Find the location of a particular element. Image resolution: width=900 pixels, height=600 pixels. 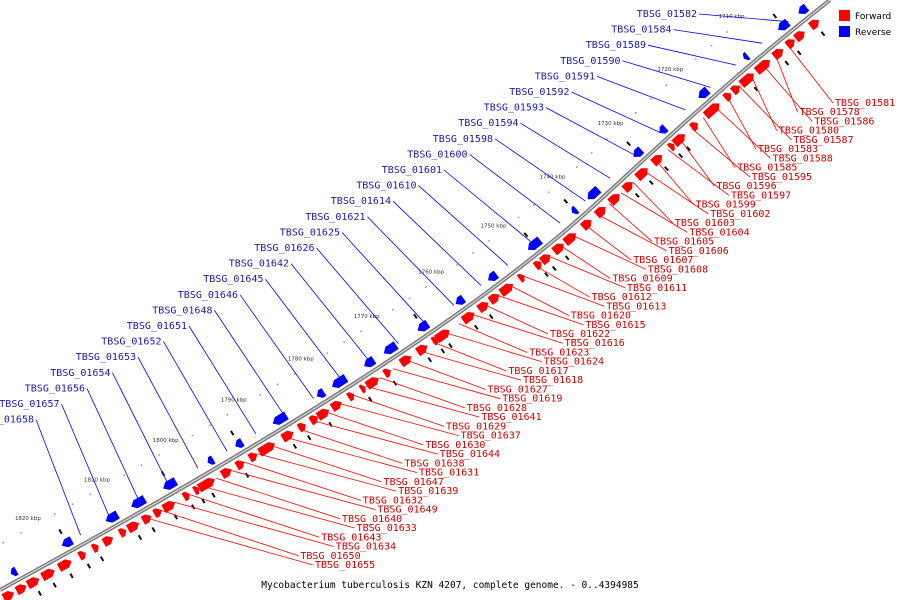

reverse-gene-label: TBSG_01594 is located at coordinates (488, 123).